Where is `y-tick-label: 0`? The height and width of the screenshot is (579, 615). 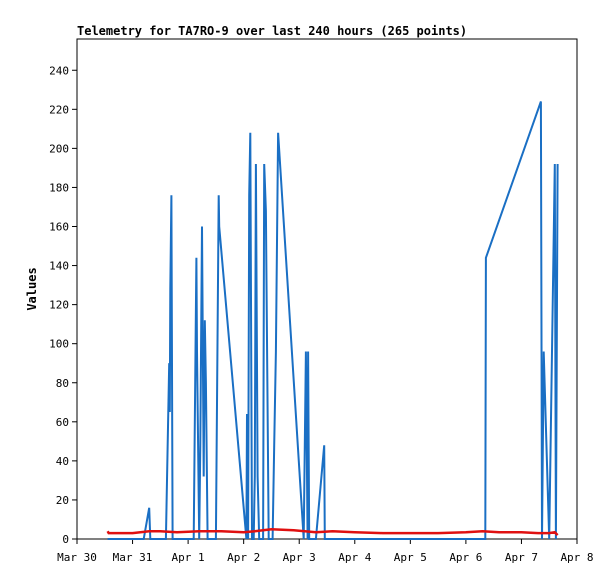 y-tick-label: 0 is located at coordinates (65, 539).